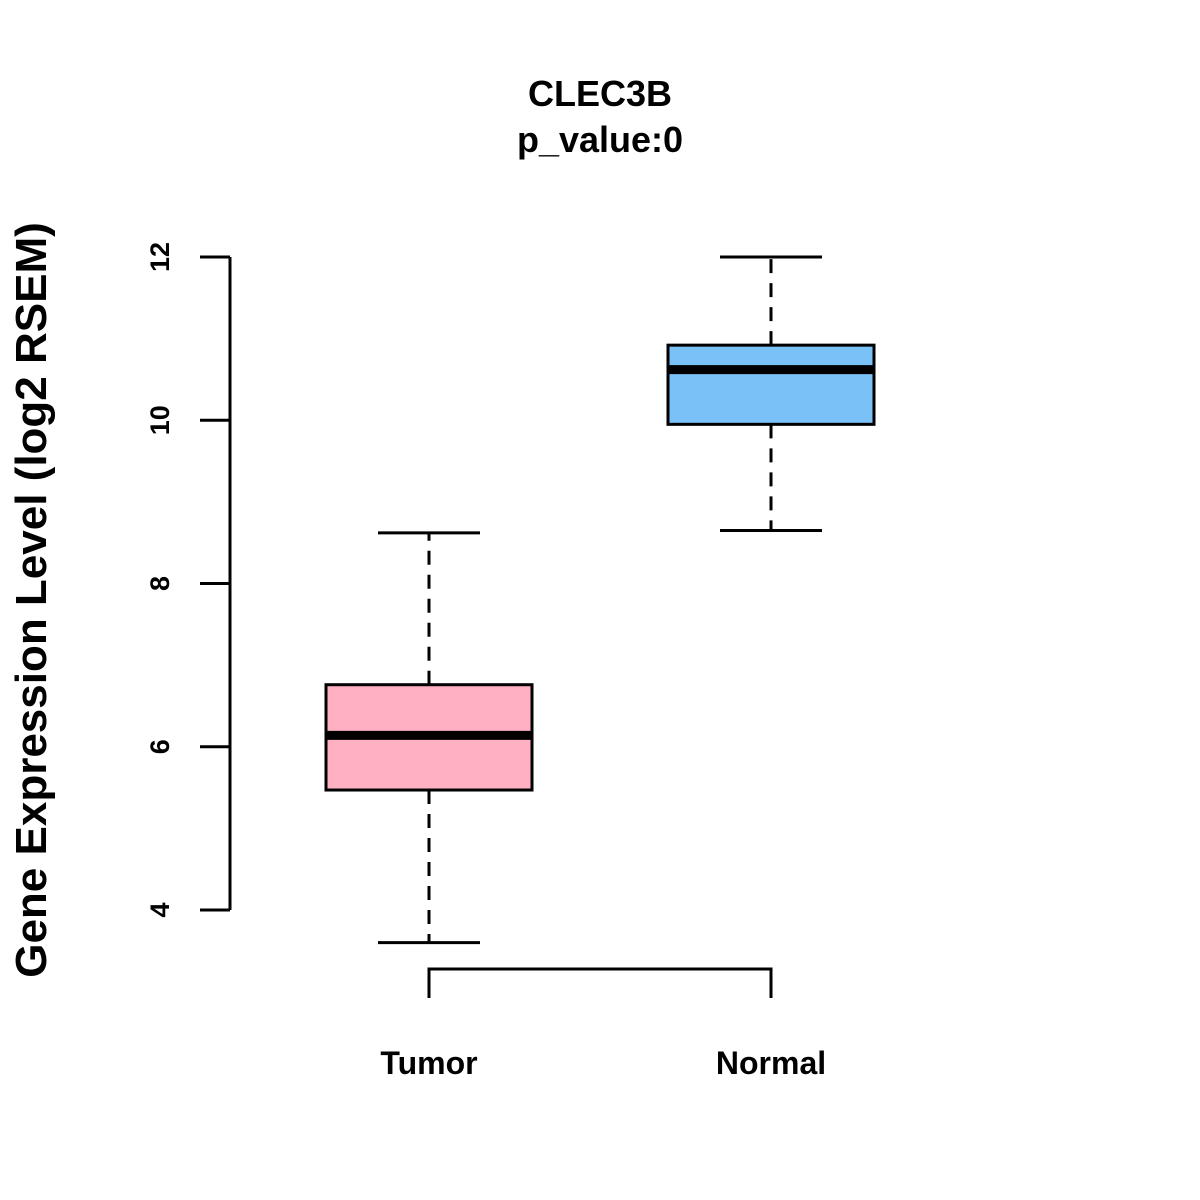 This screenshot has height=1200, width=1200. What do you see at coordinates (160, 746) in the screenshot?
I see `y-tick-label: 6` at bounding box center [160, 746].